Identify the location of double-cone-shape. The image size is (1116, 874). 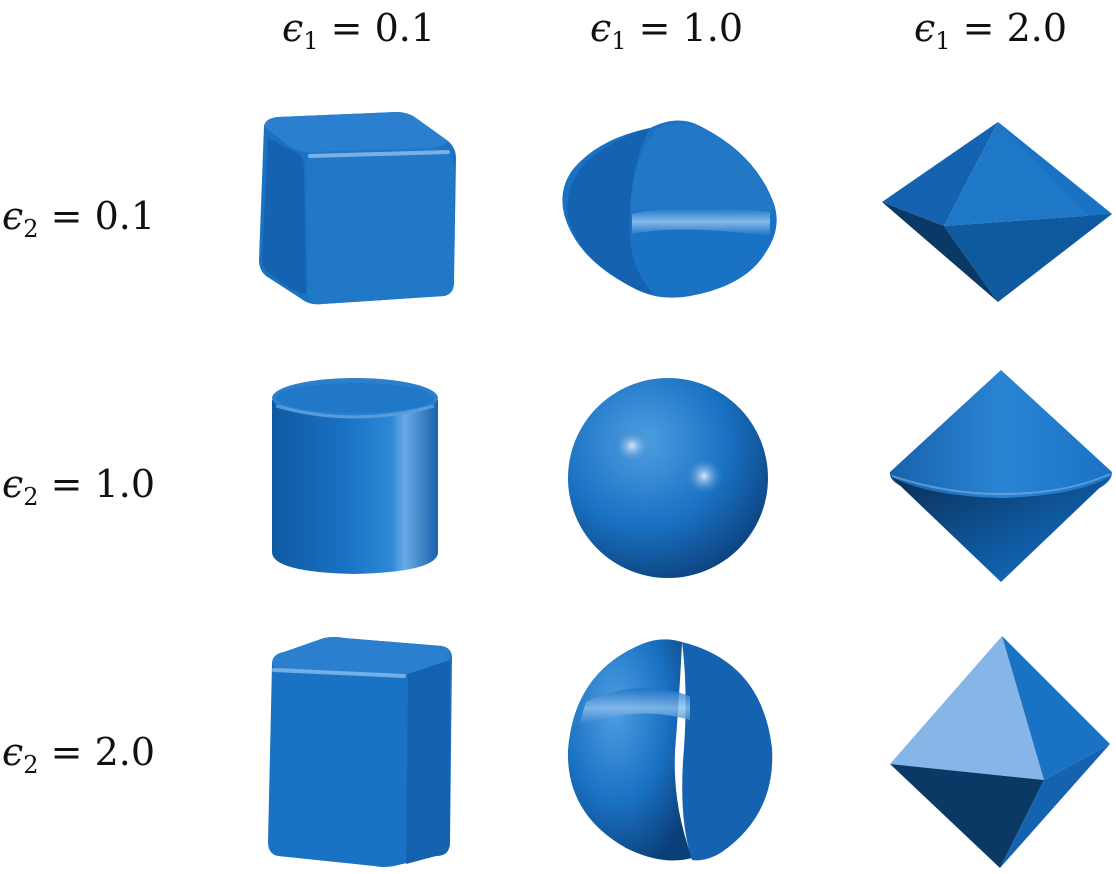
(1000, 476).